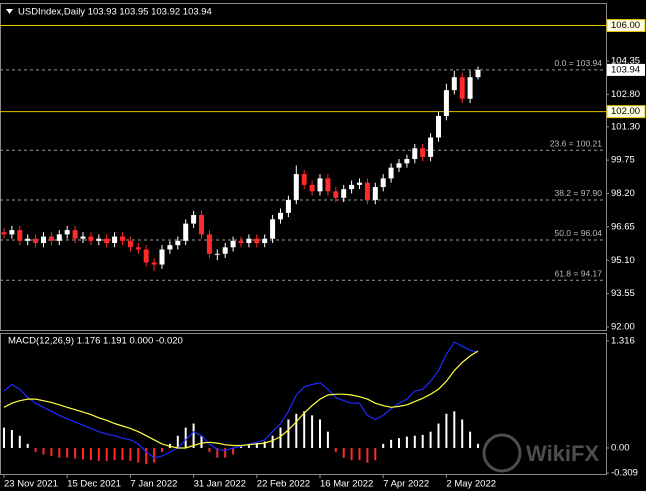  Describe the element at coordinates (94, 484) in the screenshot. I see `x-tick-label: 15 Dec 2021` at that location.